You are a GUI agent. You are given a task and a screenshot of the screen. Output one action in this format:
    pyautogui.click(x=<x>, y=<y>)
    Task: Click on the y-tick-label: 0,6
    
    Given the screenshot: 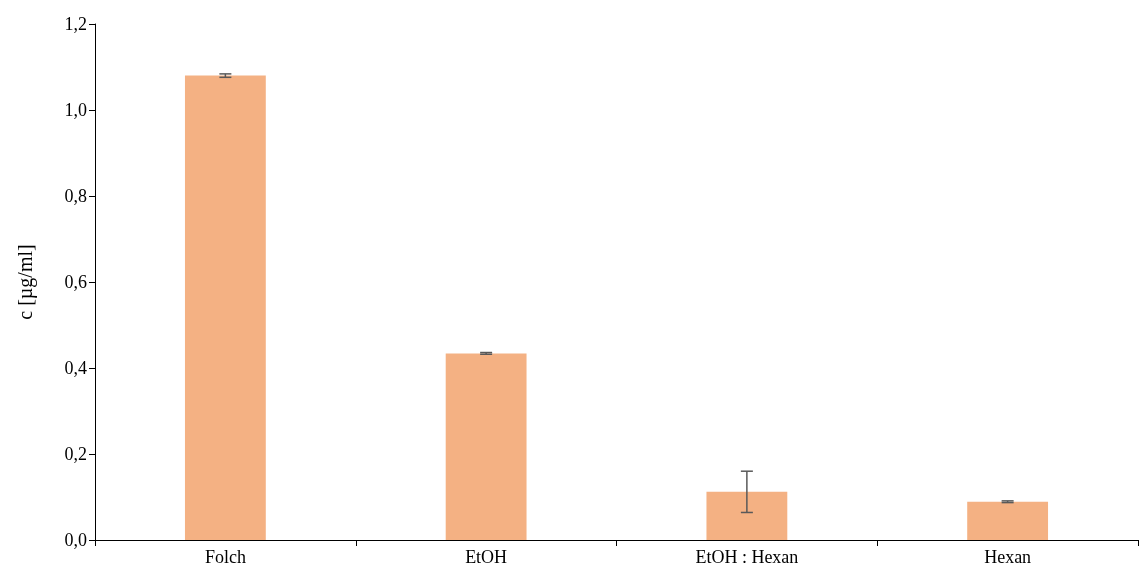 What is the action you would take?
    pyautogui.click(x=75, y=282)
    